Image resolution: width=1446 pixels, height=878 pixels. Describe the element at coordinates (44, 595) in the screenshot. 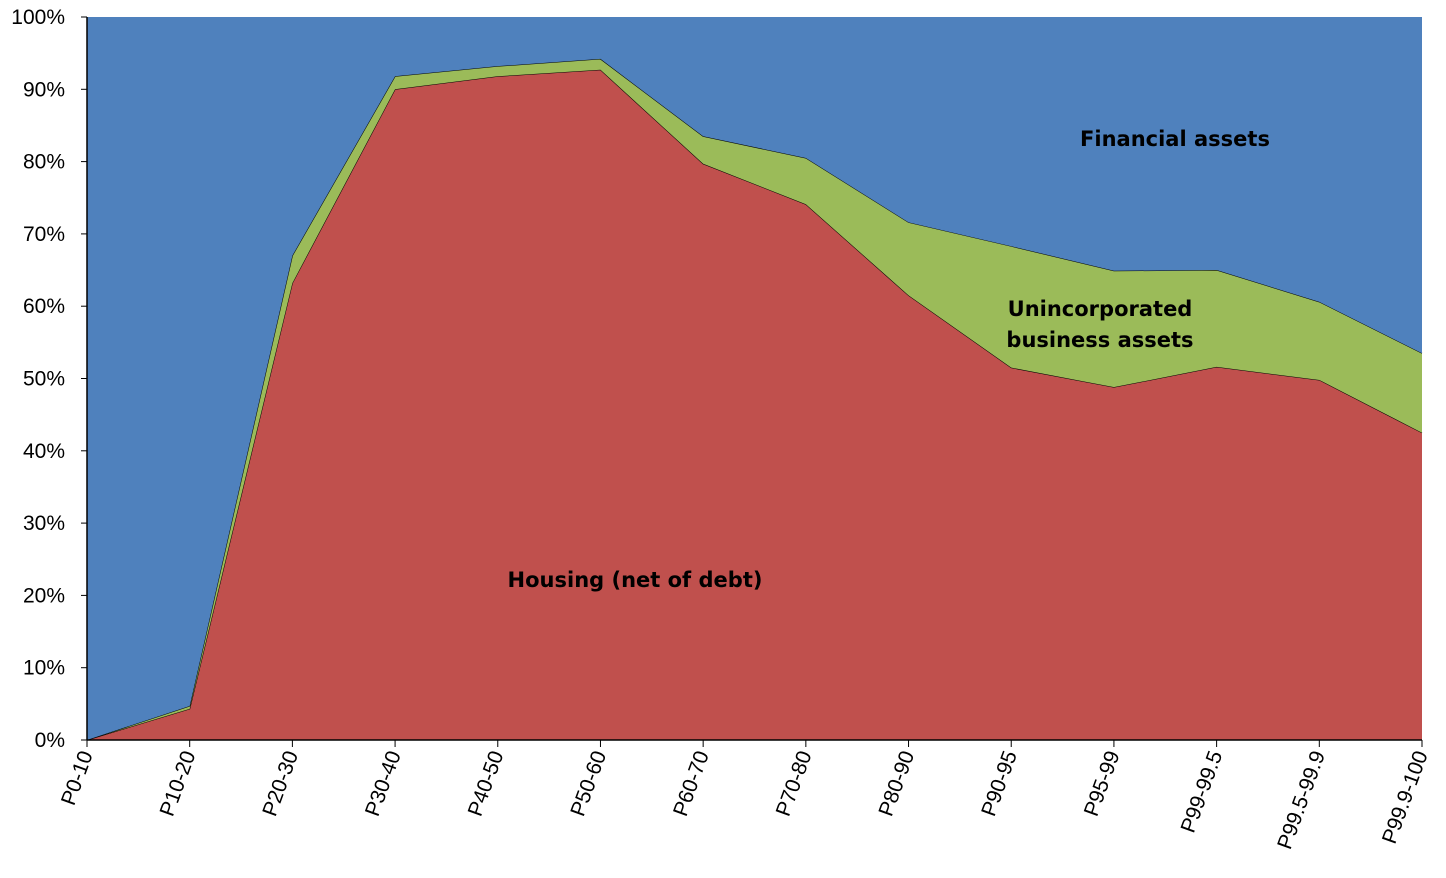

I see `y-tick-label: 20%` at that location.